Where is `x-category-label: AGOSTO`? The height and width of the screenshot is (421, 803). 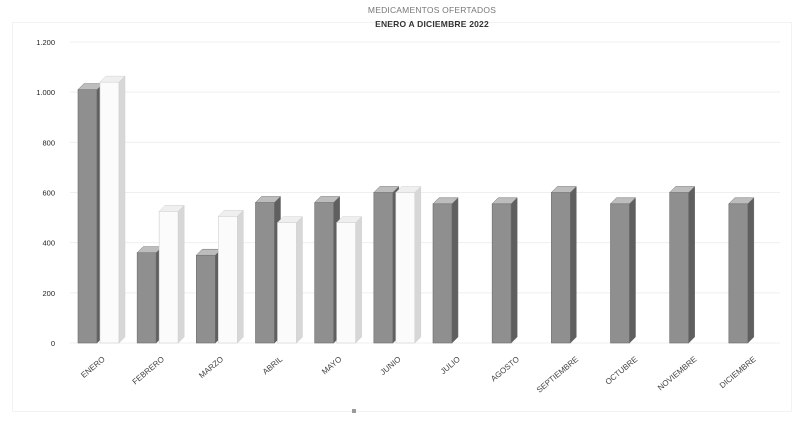
x-category-label: AGOSTO is located at coordinates (505, 369).